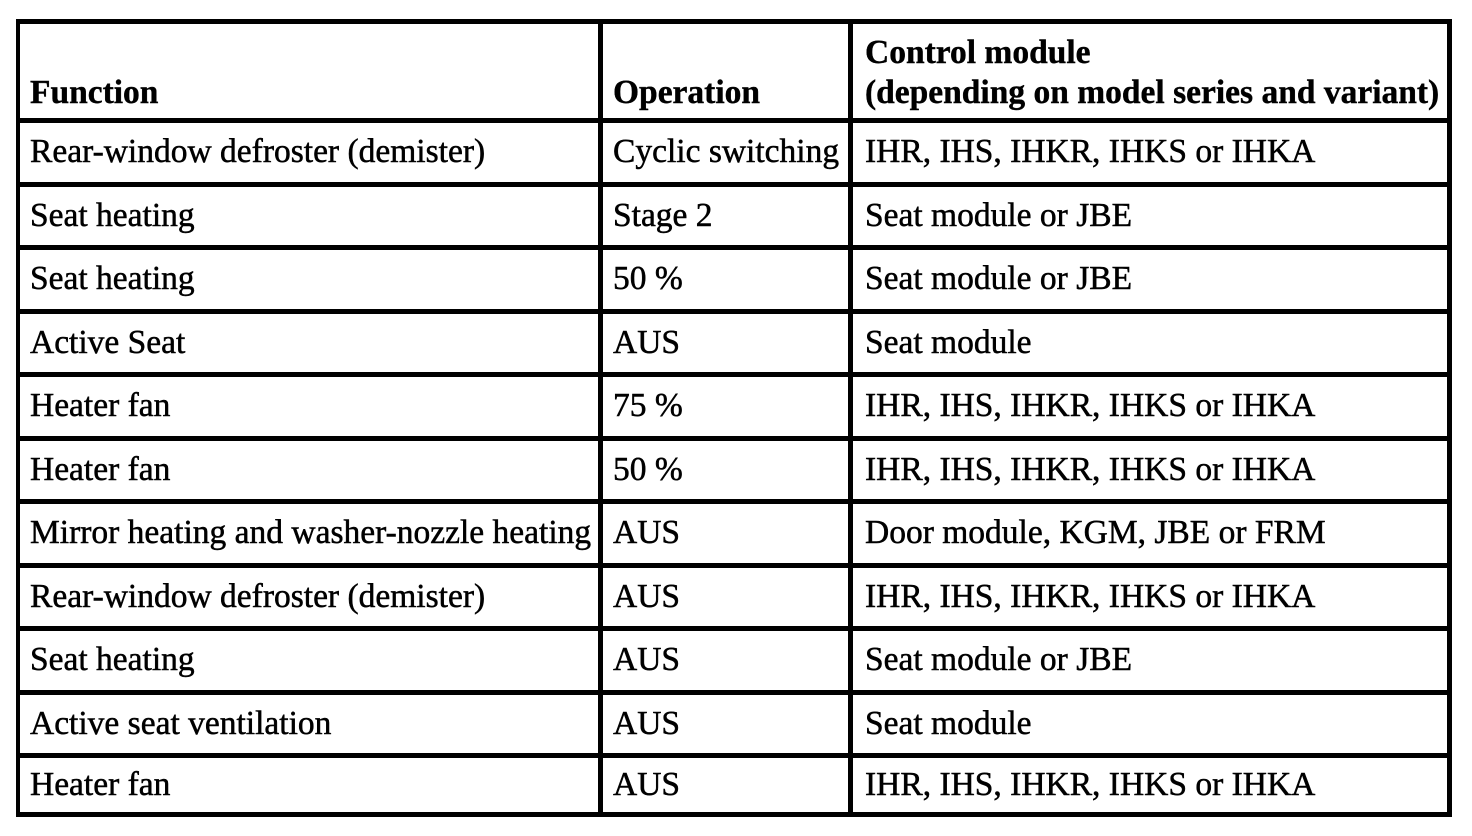 This screenshot has height=836, width=1472. I want to click on col-header-function-label: Function, so click(94, 92).